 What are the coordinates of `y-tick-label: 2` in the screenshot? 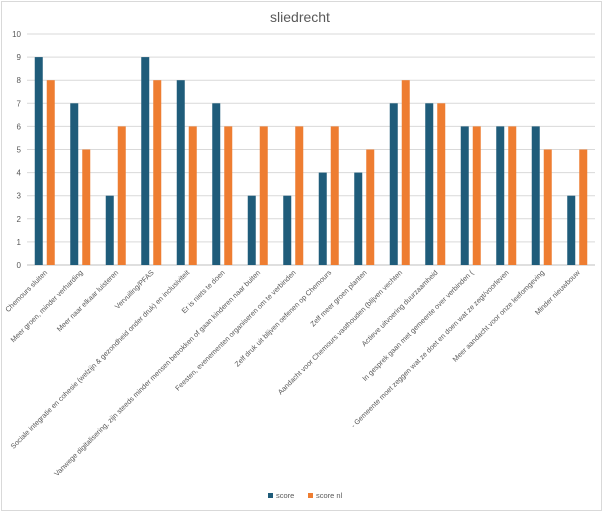 It's located at (19, 219).